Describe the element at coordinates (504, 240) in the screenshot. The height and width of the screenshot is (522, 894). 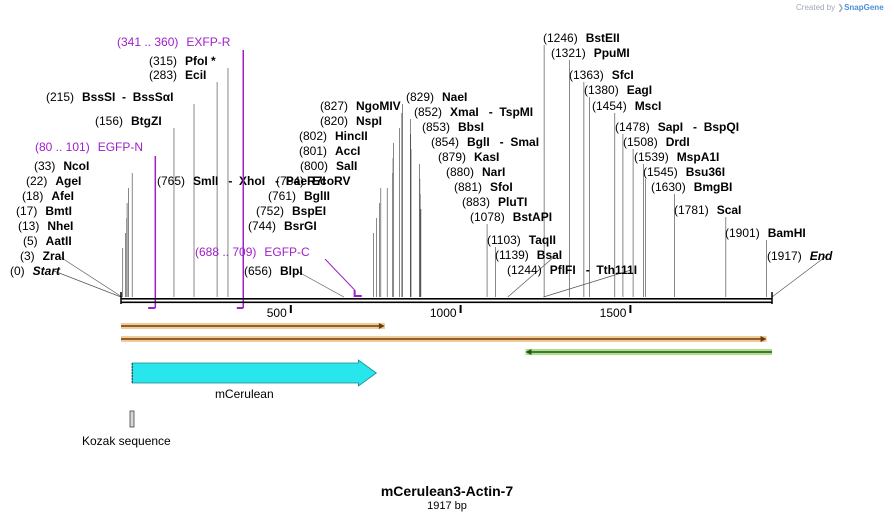
I see `site-position: (1103)` at that location.